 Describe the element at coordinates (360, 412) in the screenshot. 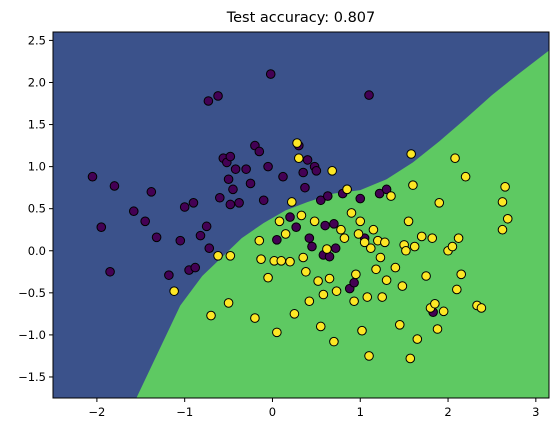

I see `x-tick-label-3: 1` at that location.